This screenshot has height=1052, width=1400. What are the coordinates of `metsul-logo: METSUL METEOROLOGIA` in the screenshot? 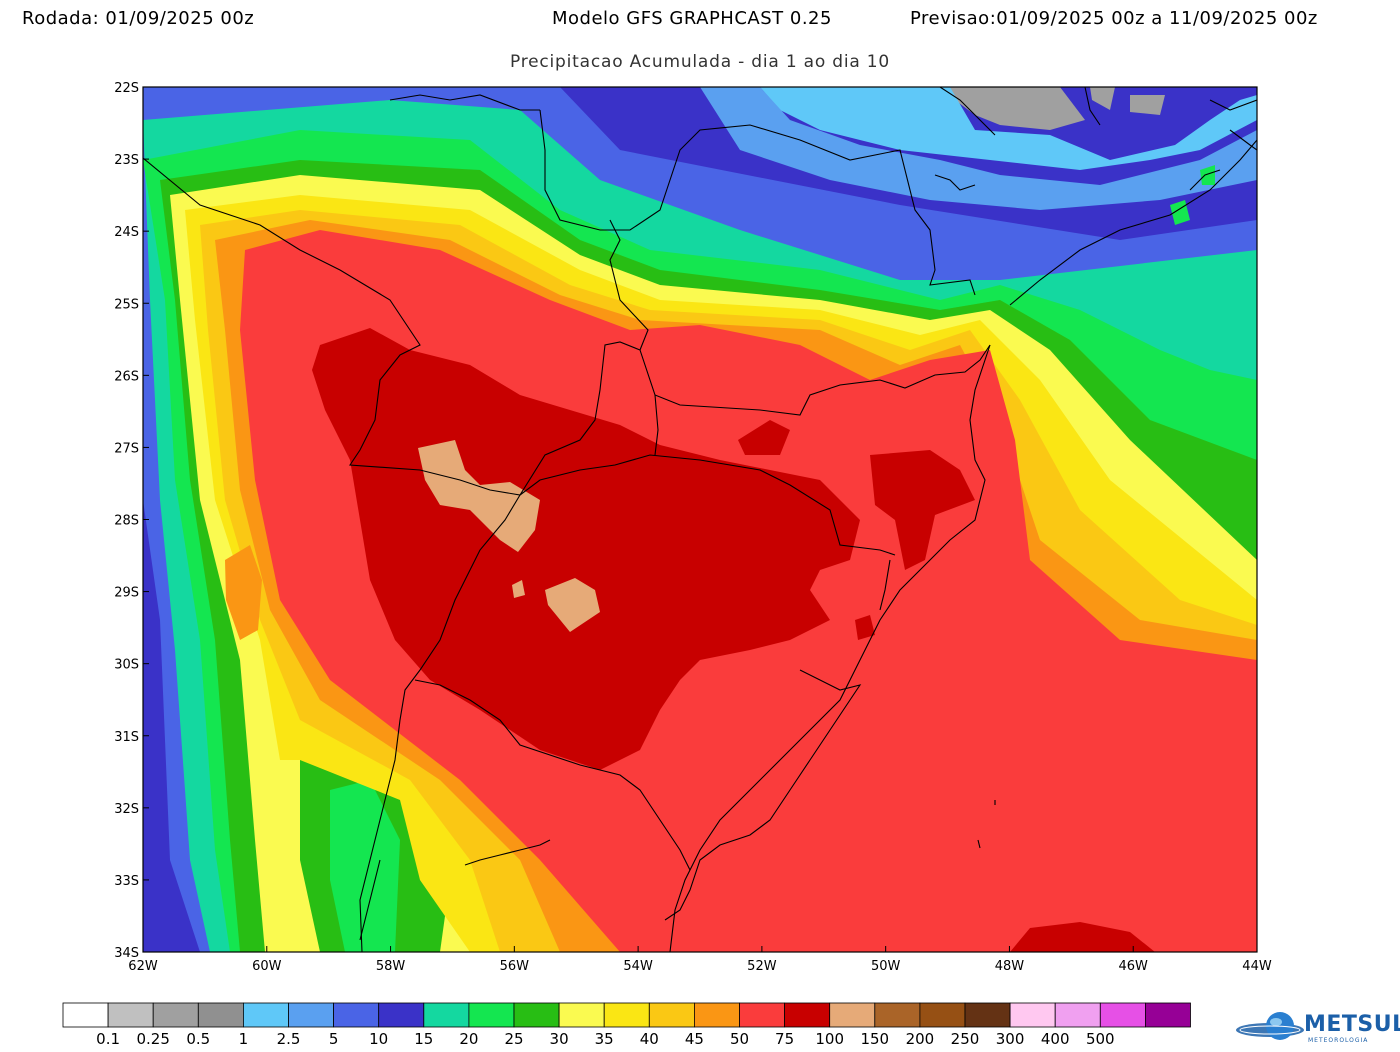 It's located at (1317, 1028).